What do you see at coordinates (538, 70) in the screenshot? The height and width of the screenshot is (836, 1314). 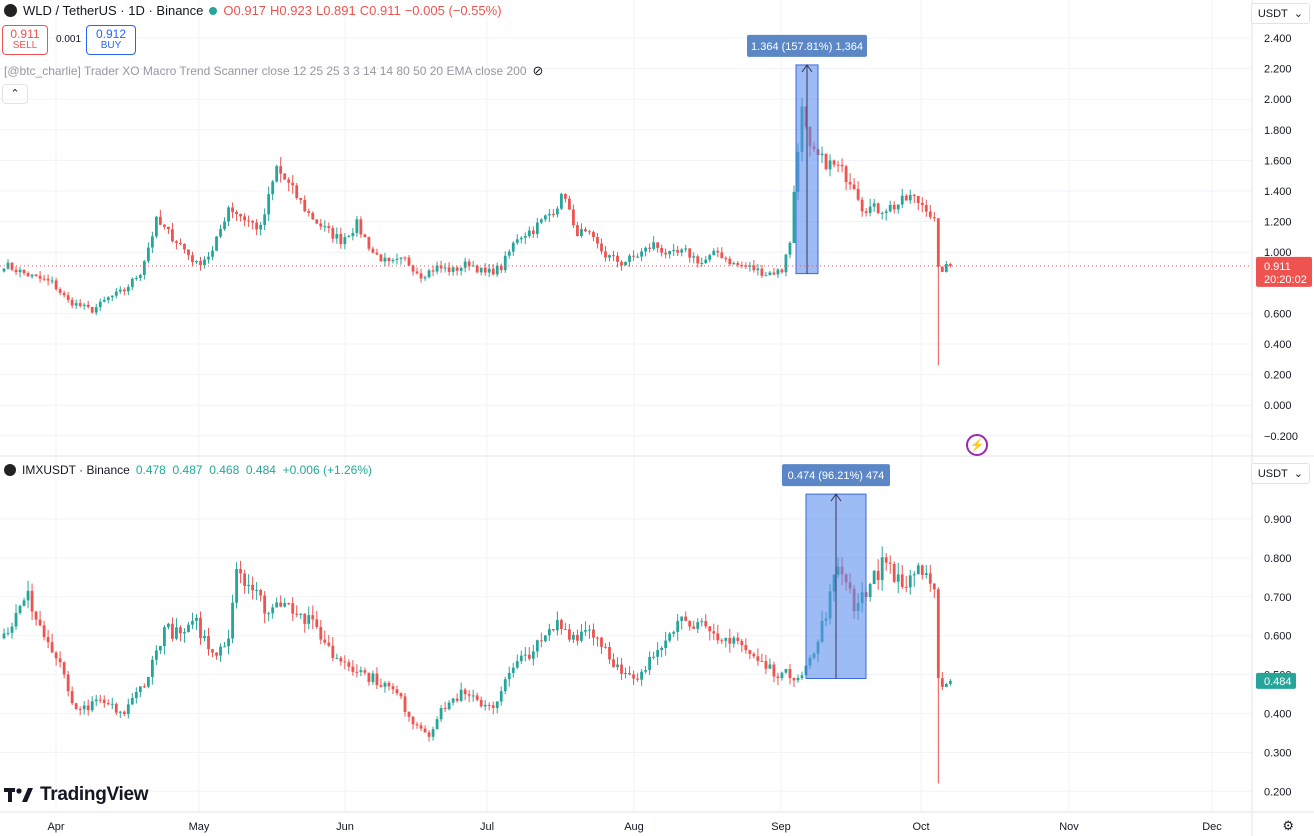 I see `eye-hidden-icon: ⊘` at bounding box center [538, 70].